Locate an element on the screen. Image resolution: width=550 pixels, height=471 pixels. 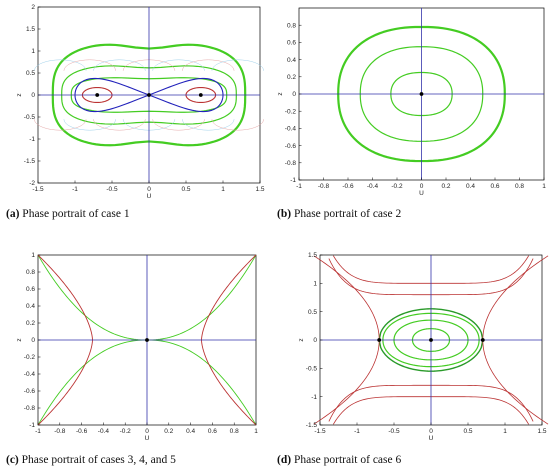
x-tick-label: 0.5 is located at coordinates (467, 431).